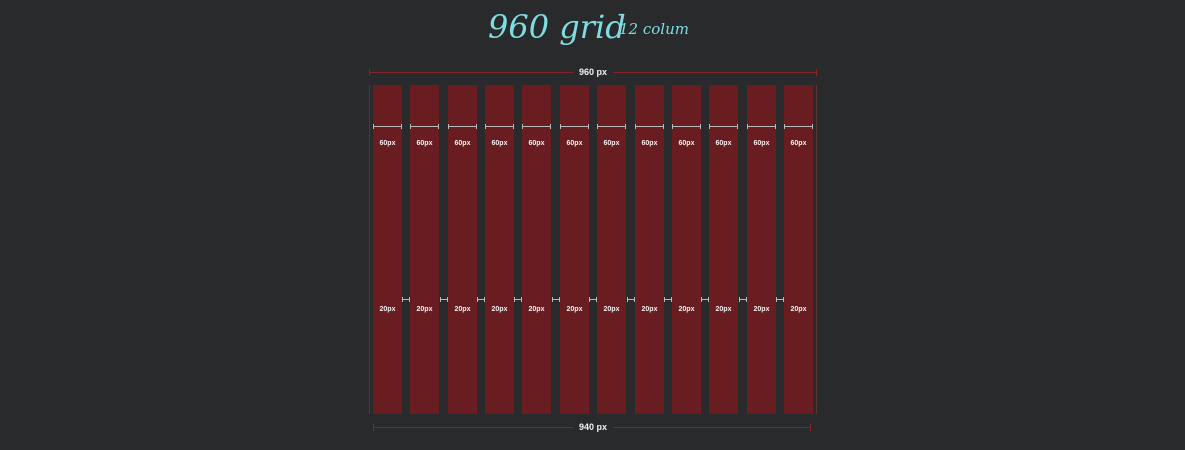  Describe the element at coordinates (654, 29) in the screenshot. I see `page-subtitle: 12 colum` at that location.